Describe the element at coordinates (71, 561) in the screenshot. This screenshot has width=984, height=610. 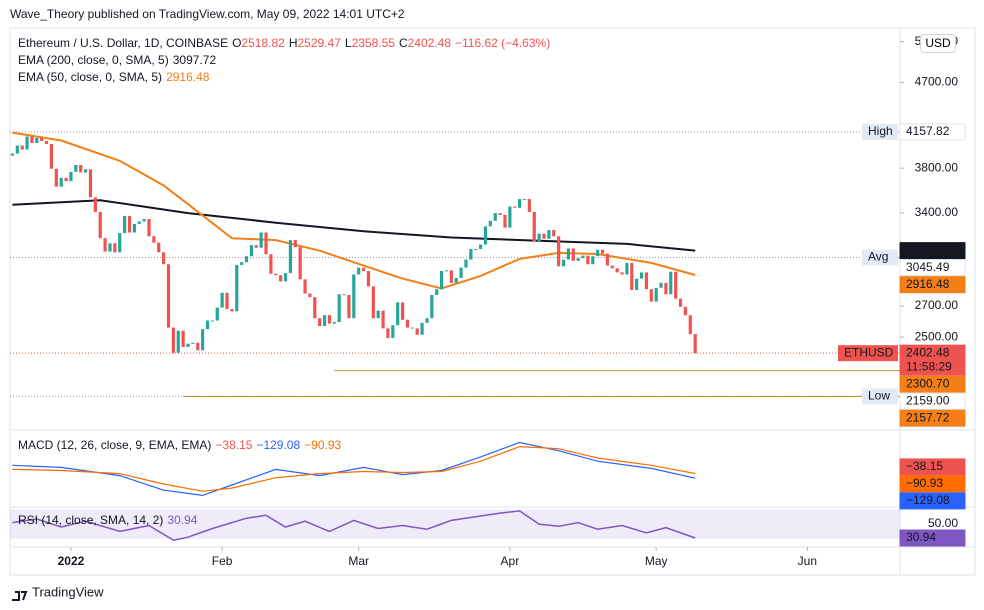
I see `x-tick-label: 2022` at that location.